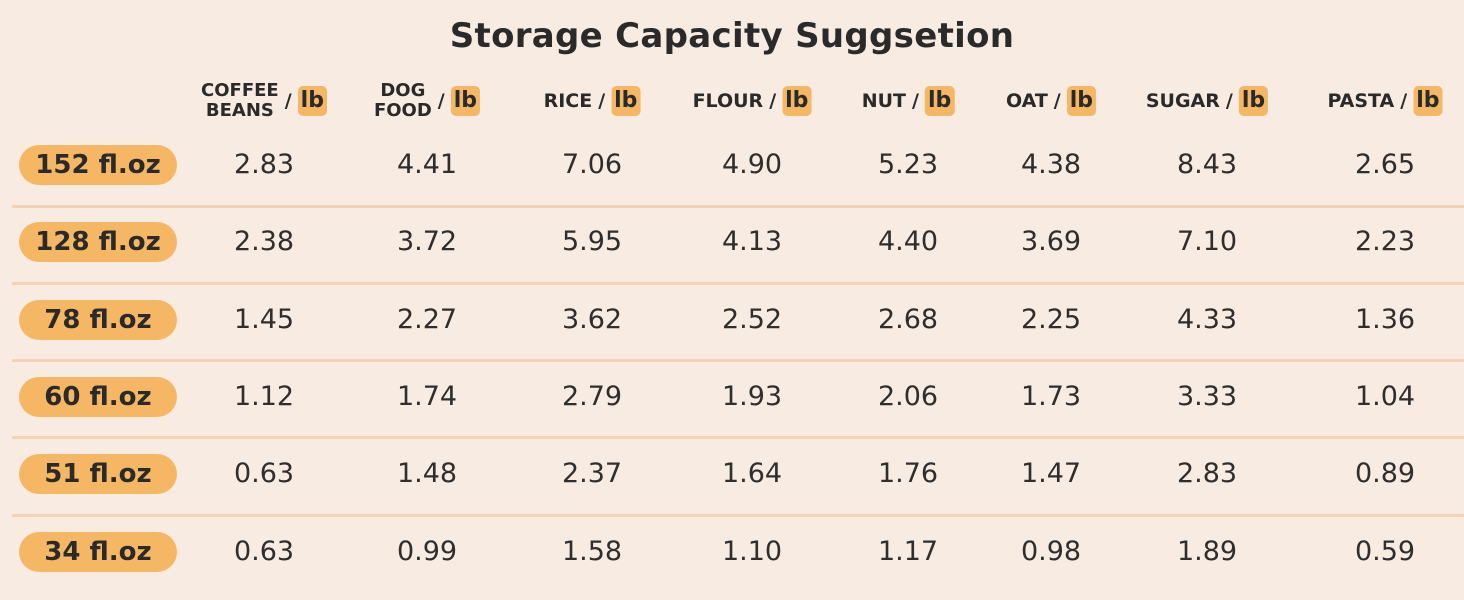 The width and height of the screenshot is (1464, 600). Describe the element at coordinates (732, 324) in the screenshot. I see `table-row: 78 fl.oz 1.45 2.27 3.62 2.52 2.68 2.25 4.33 1.36` at that location.